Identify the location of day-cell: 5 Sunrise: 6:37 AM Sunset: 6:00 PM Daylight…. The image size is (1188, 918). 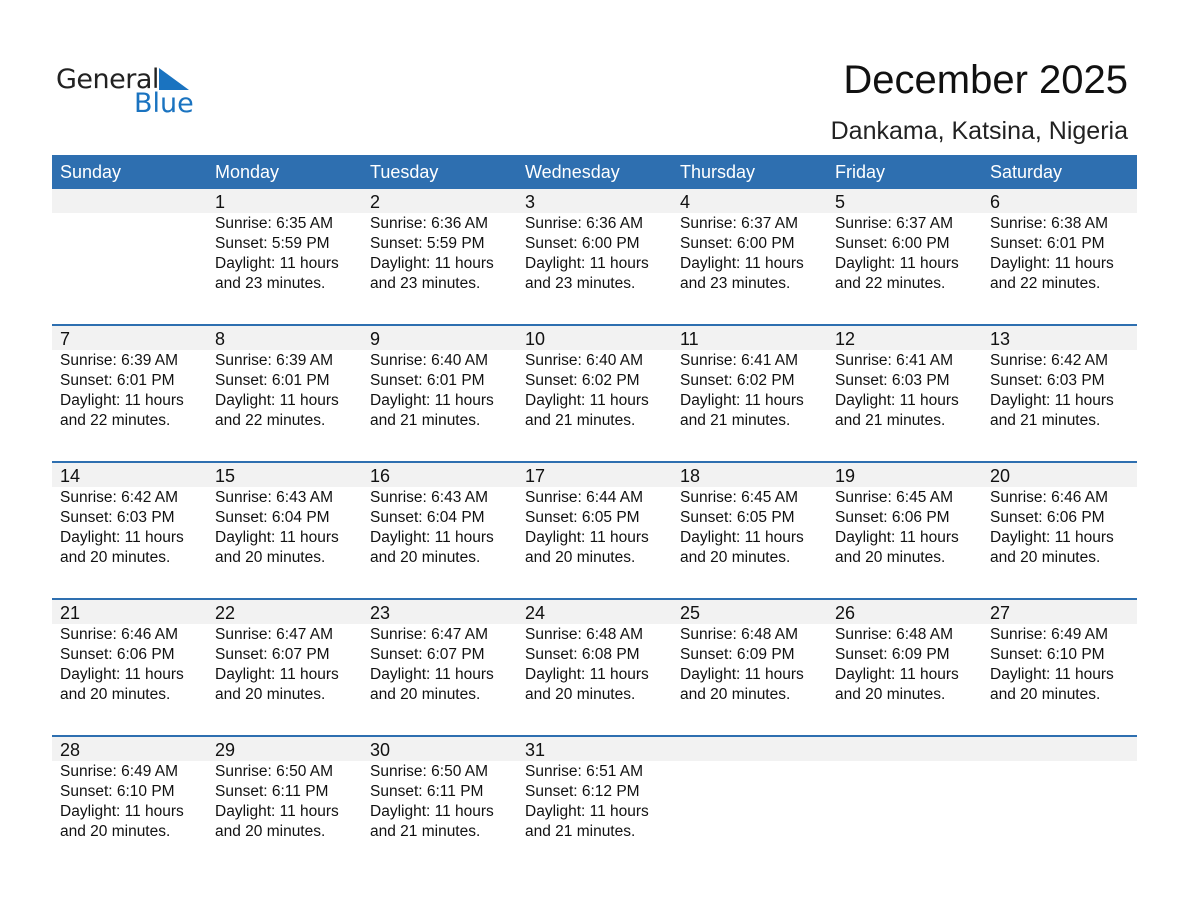
(904, 241).